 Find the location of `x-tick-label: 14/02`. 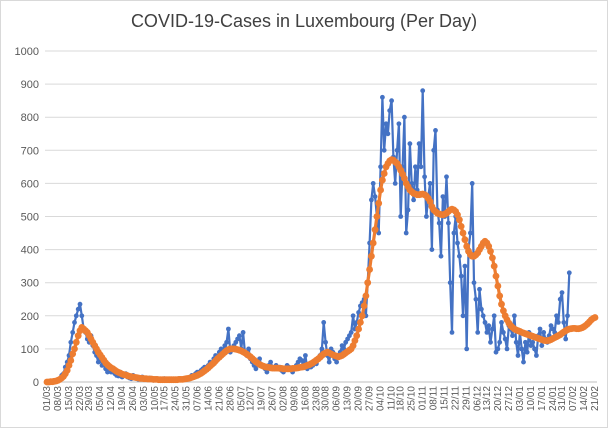

x-tick-label: 14/02 is located at coordinates (584, 398).